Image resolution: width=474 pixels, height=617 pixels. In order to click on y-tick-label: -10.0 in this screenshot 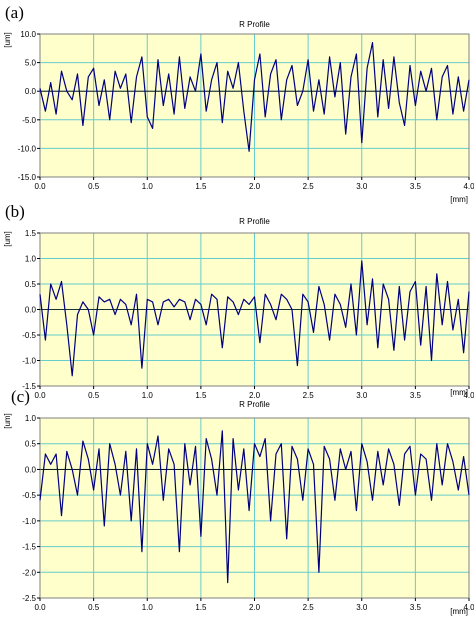, I will do `click(27, 148)`.